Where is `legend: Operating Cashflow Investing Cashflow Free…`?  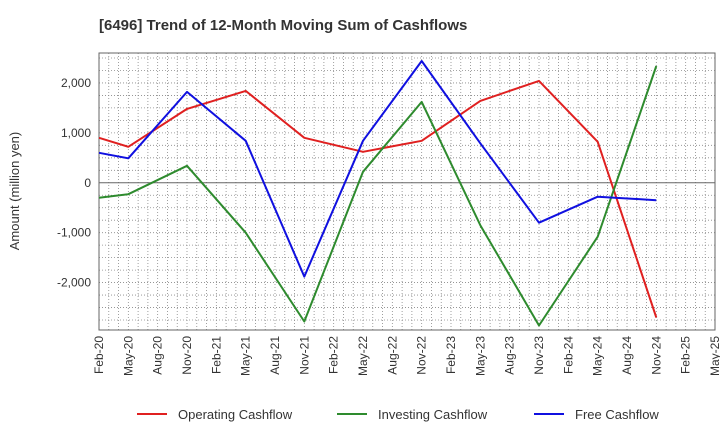 legend: Operating Cashflow Investing Cashflow Free… is located at coordinates (398, 414).